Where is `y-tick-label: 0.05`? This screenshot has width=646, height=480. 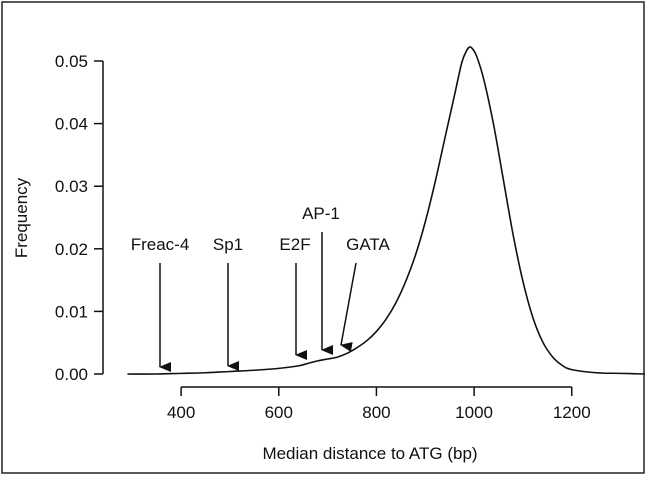 y-tick-label: 0.05 is located at coordinates (71, 61).